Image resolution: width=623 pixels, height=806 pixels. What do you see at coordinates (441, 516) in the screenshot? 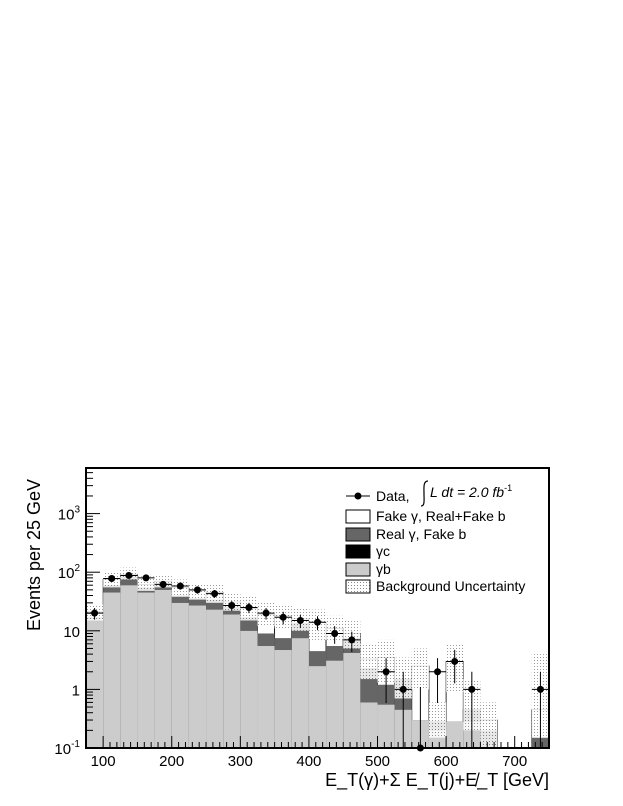
I see `legend-label-fake-gamma: Fake γ, Real+Fake b` at bounding box center [441, 516].